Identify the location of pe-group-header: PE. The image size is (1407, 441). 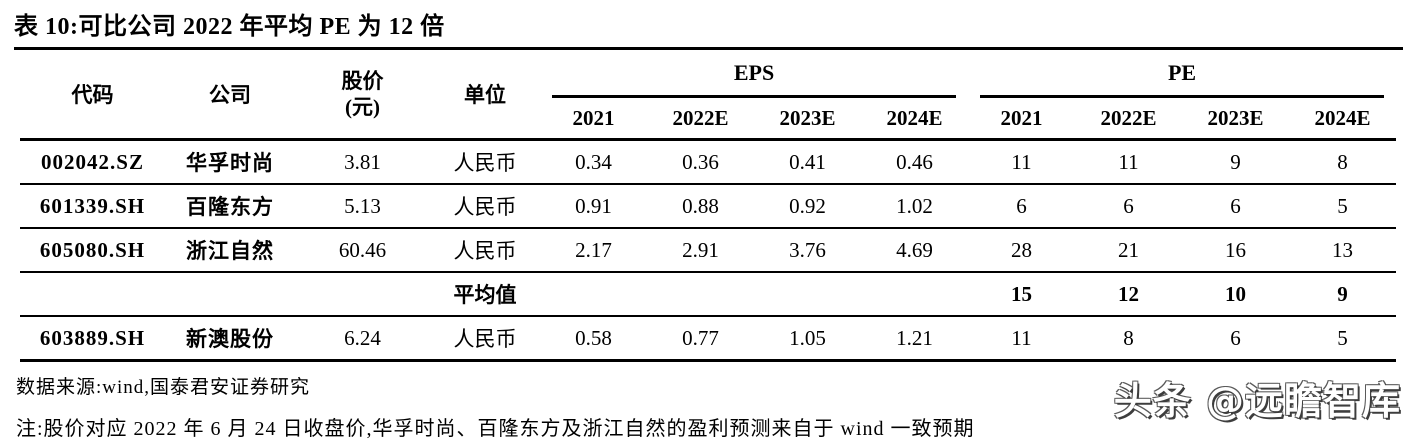
(1182, 74).